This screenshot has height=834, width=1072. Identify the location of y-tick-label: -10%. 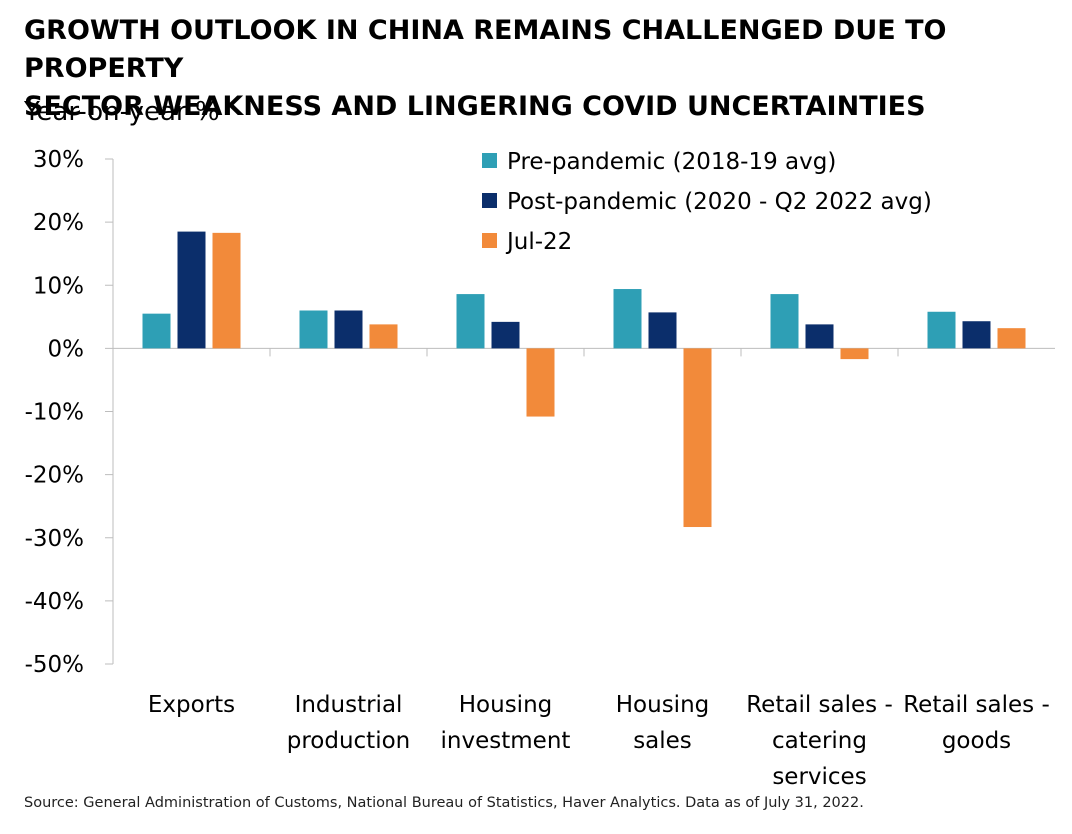
(54, 413).